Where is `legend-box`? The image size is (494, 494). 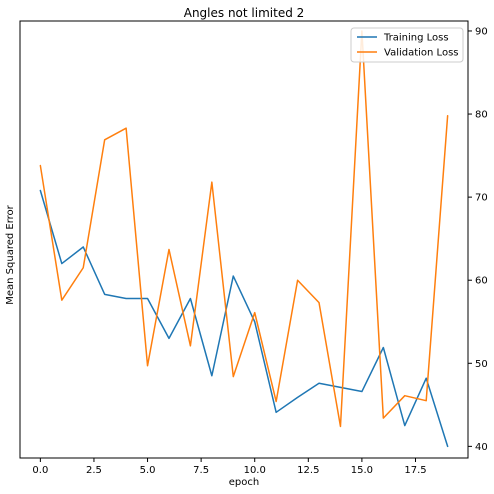
legend-box is located at coordinates (407, 45).